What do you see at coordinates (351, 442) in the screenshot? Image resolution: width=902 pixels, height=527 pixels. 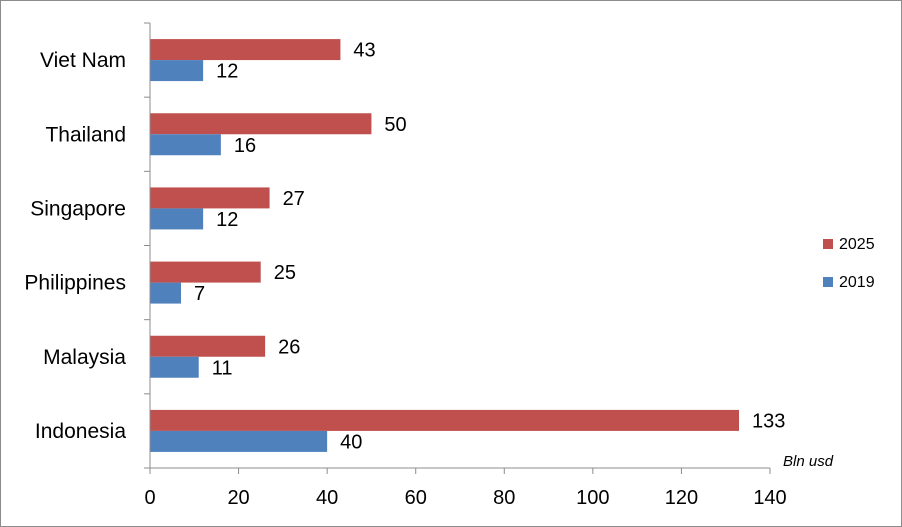 I see `data-label-indonesia-2019: 40` at bounding box center [351, 442].